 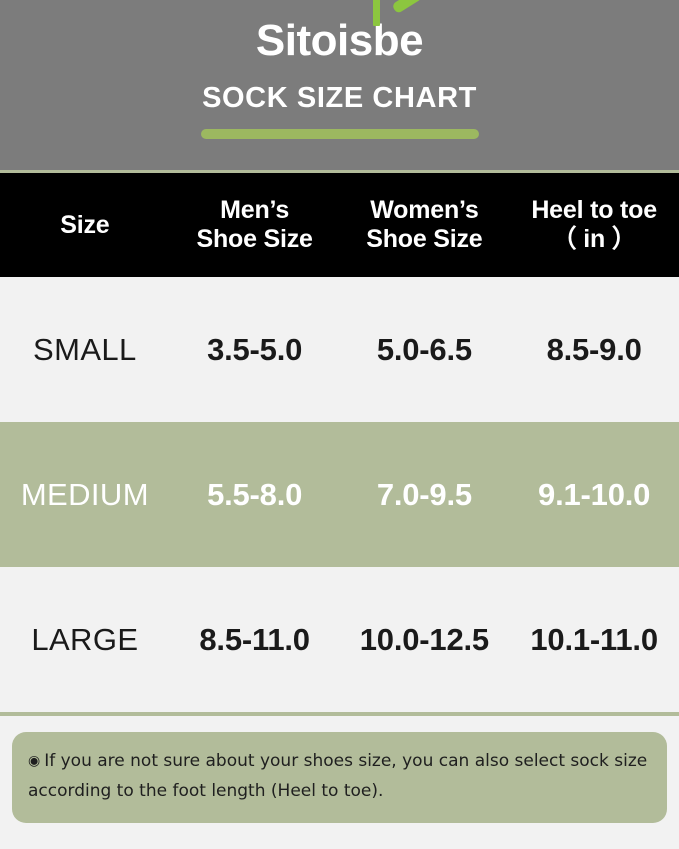 What do you see at coordinates (339, 134) in the screenshot?
I see `title-underline-rule` at bounding box center [339, 134].